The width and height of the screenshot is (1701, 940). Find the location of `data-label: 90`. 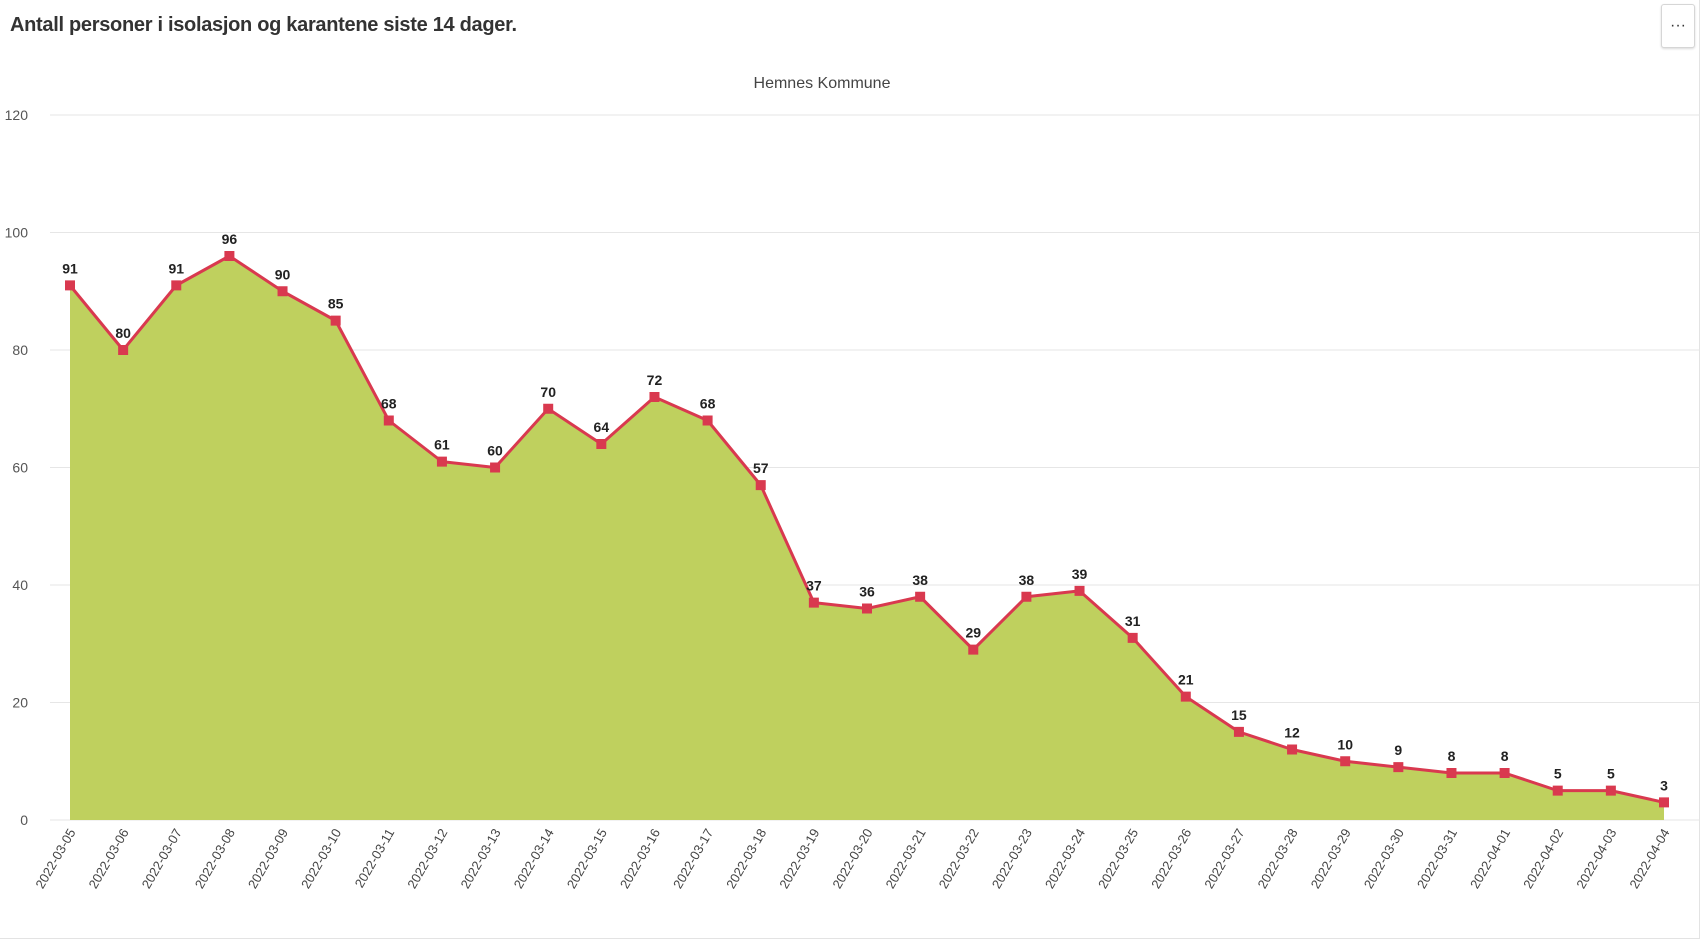

data-label: 90 is located at coordinates (283, 274).